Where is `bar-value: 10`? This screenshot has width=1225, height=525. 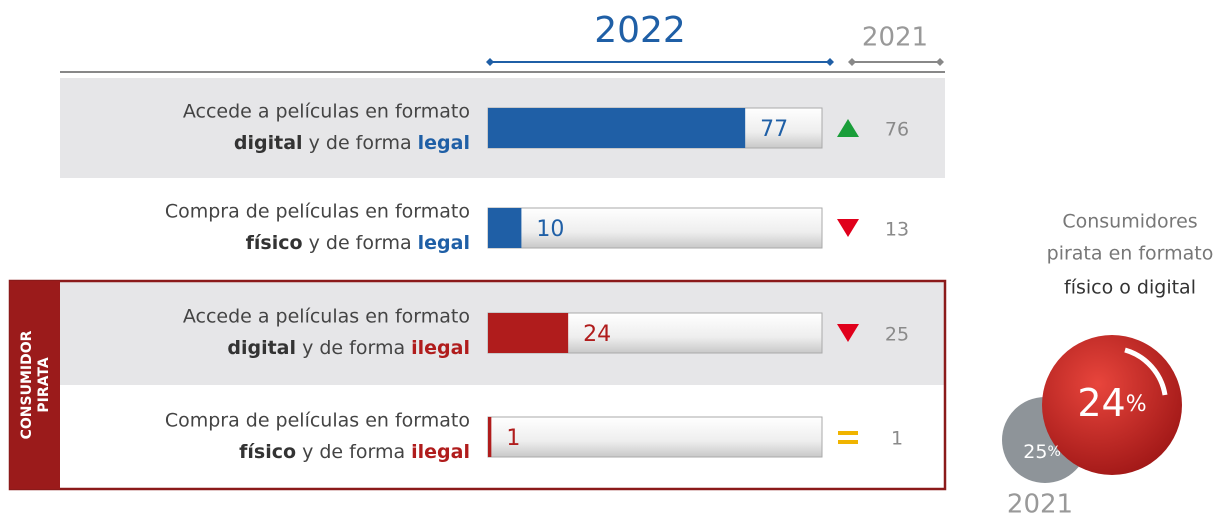
bar-value: 10 is located at coordinates (550, 229).